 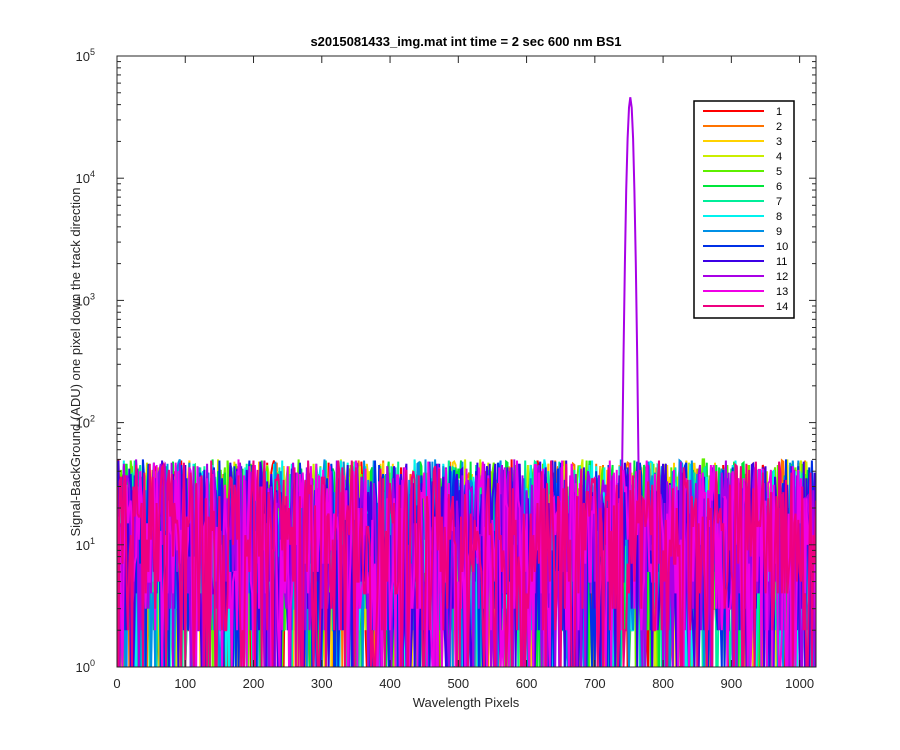 I want to click on legend-label-5: 5, so click(x=779, y=172).